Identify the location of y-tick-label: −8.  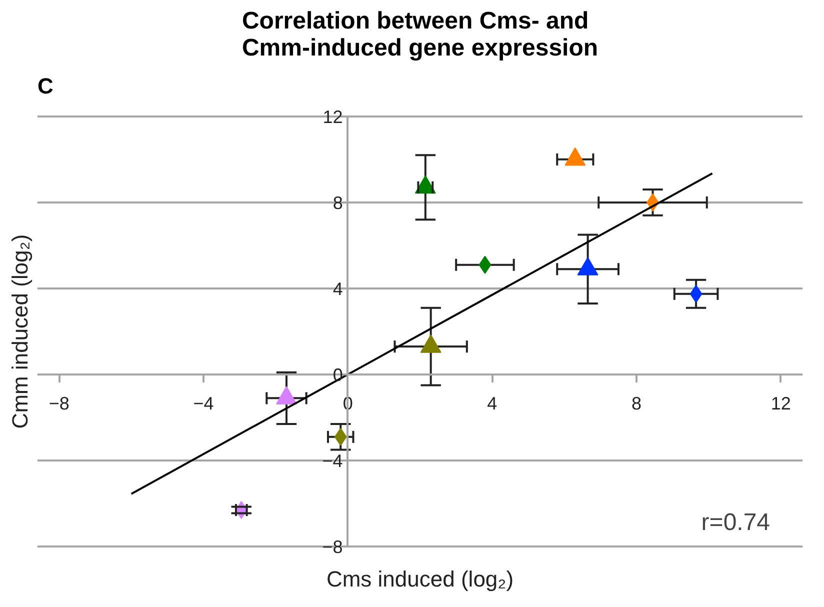
(332, 547).